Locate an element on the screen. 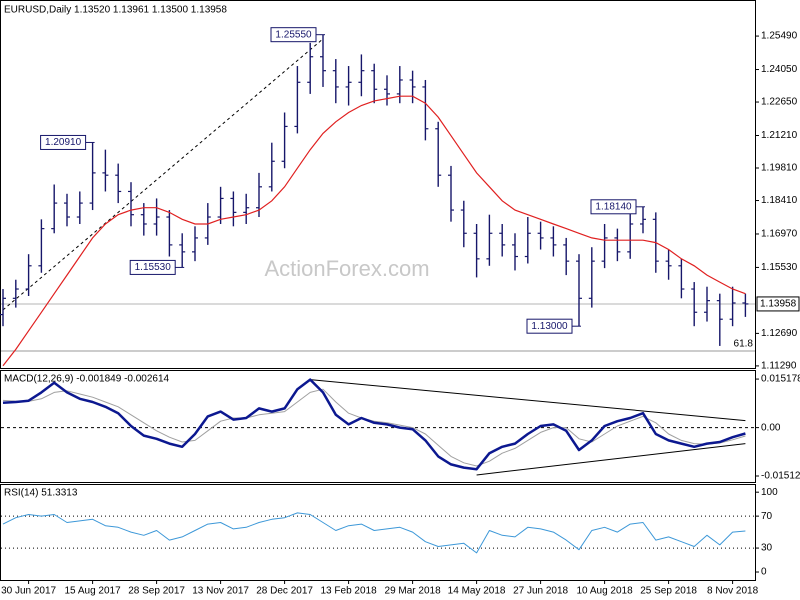 This screenshot has height=600, width=800. y-tick-label: 0.015178 is located at coordinates (780, 379).